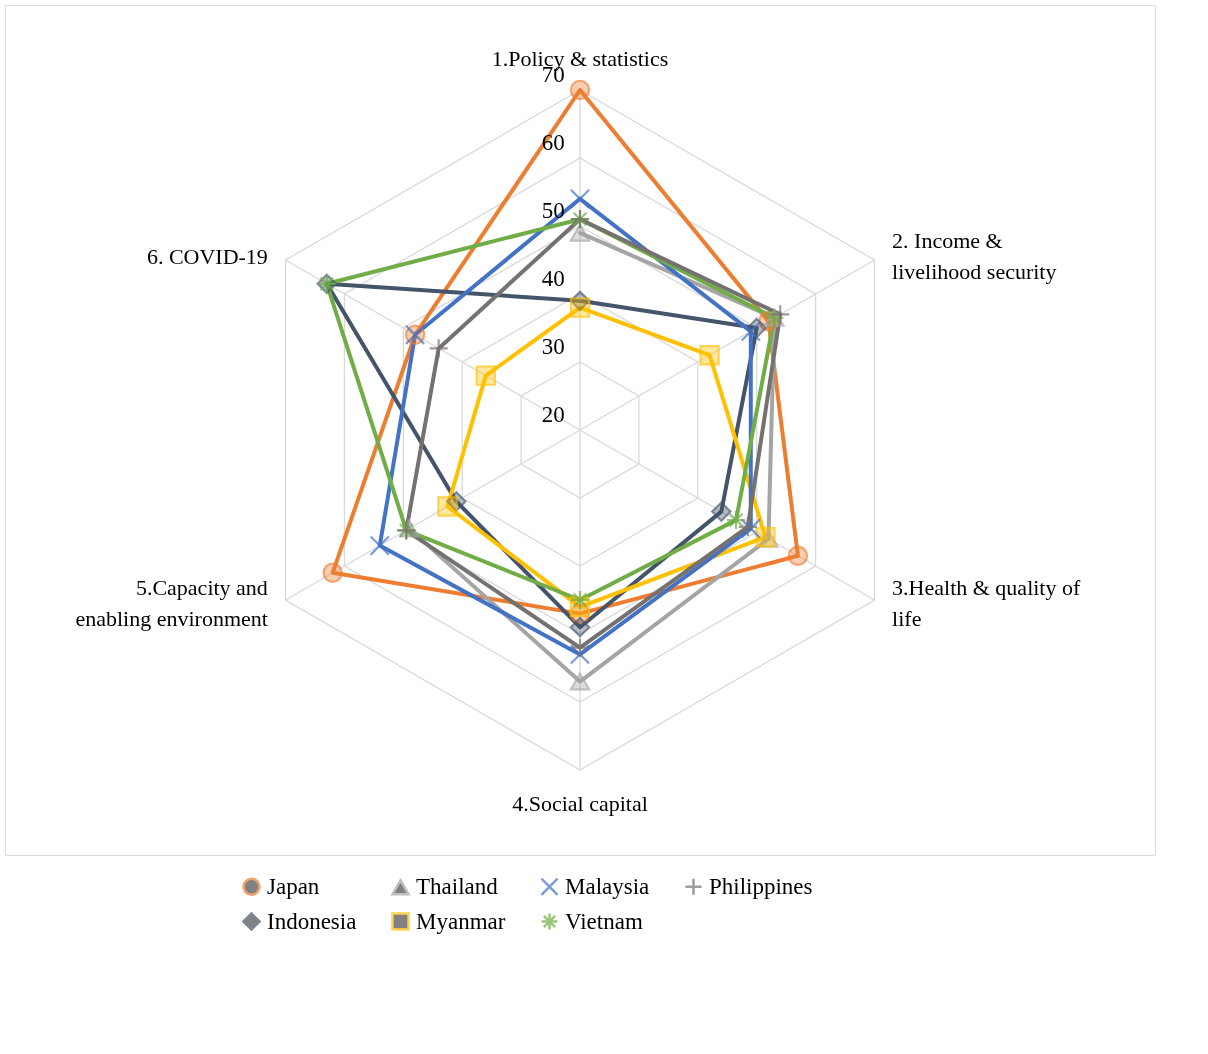 The height and width of the screenshot is (1054, 1208). What do you see at coordinates (553, 346) in the screenshot?
I see `y-tick-label: 30` at bounding box center [553, 346].